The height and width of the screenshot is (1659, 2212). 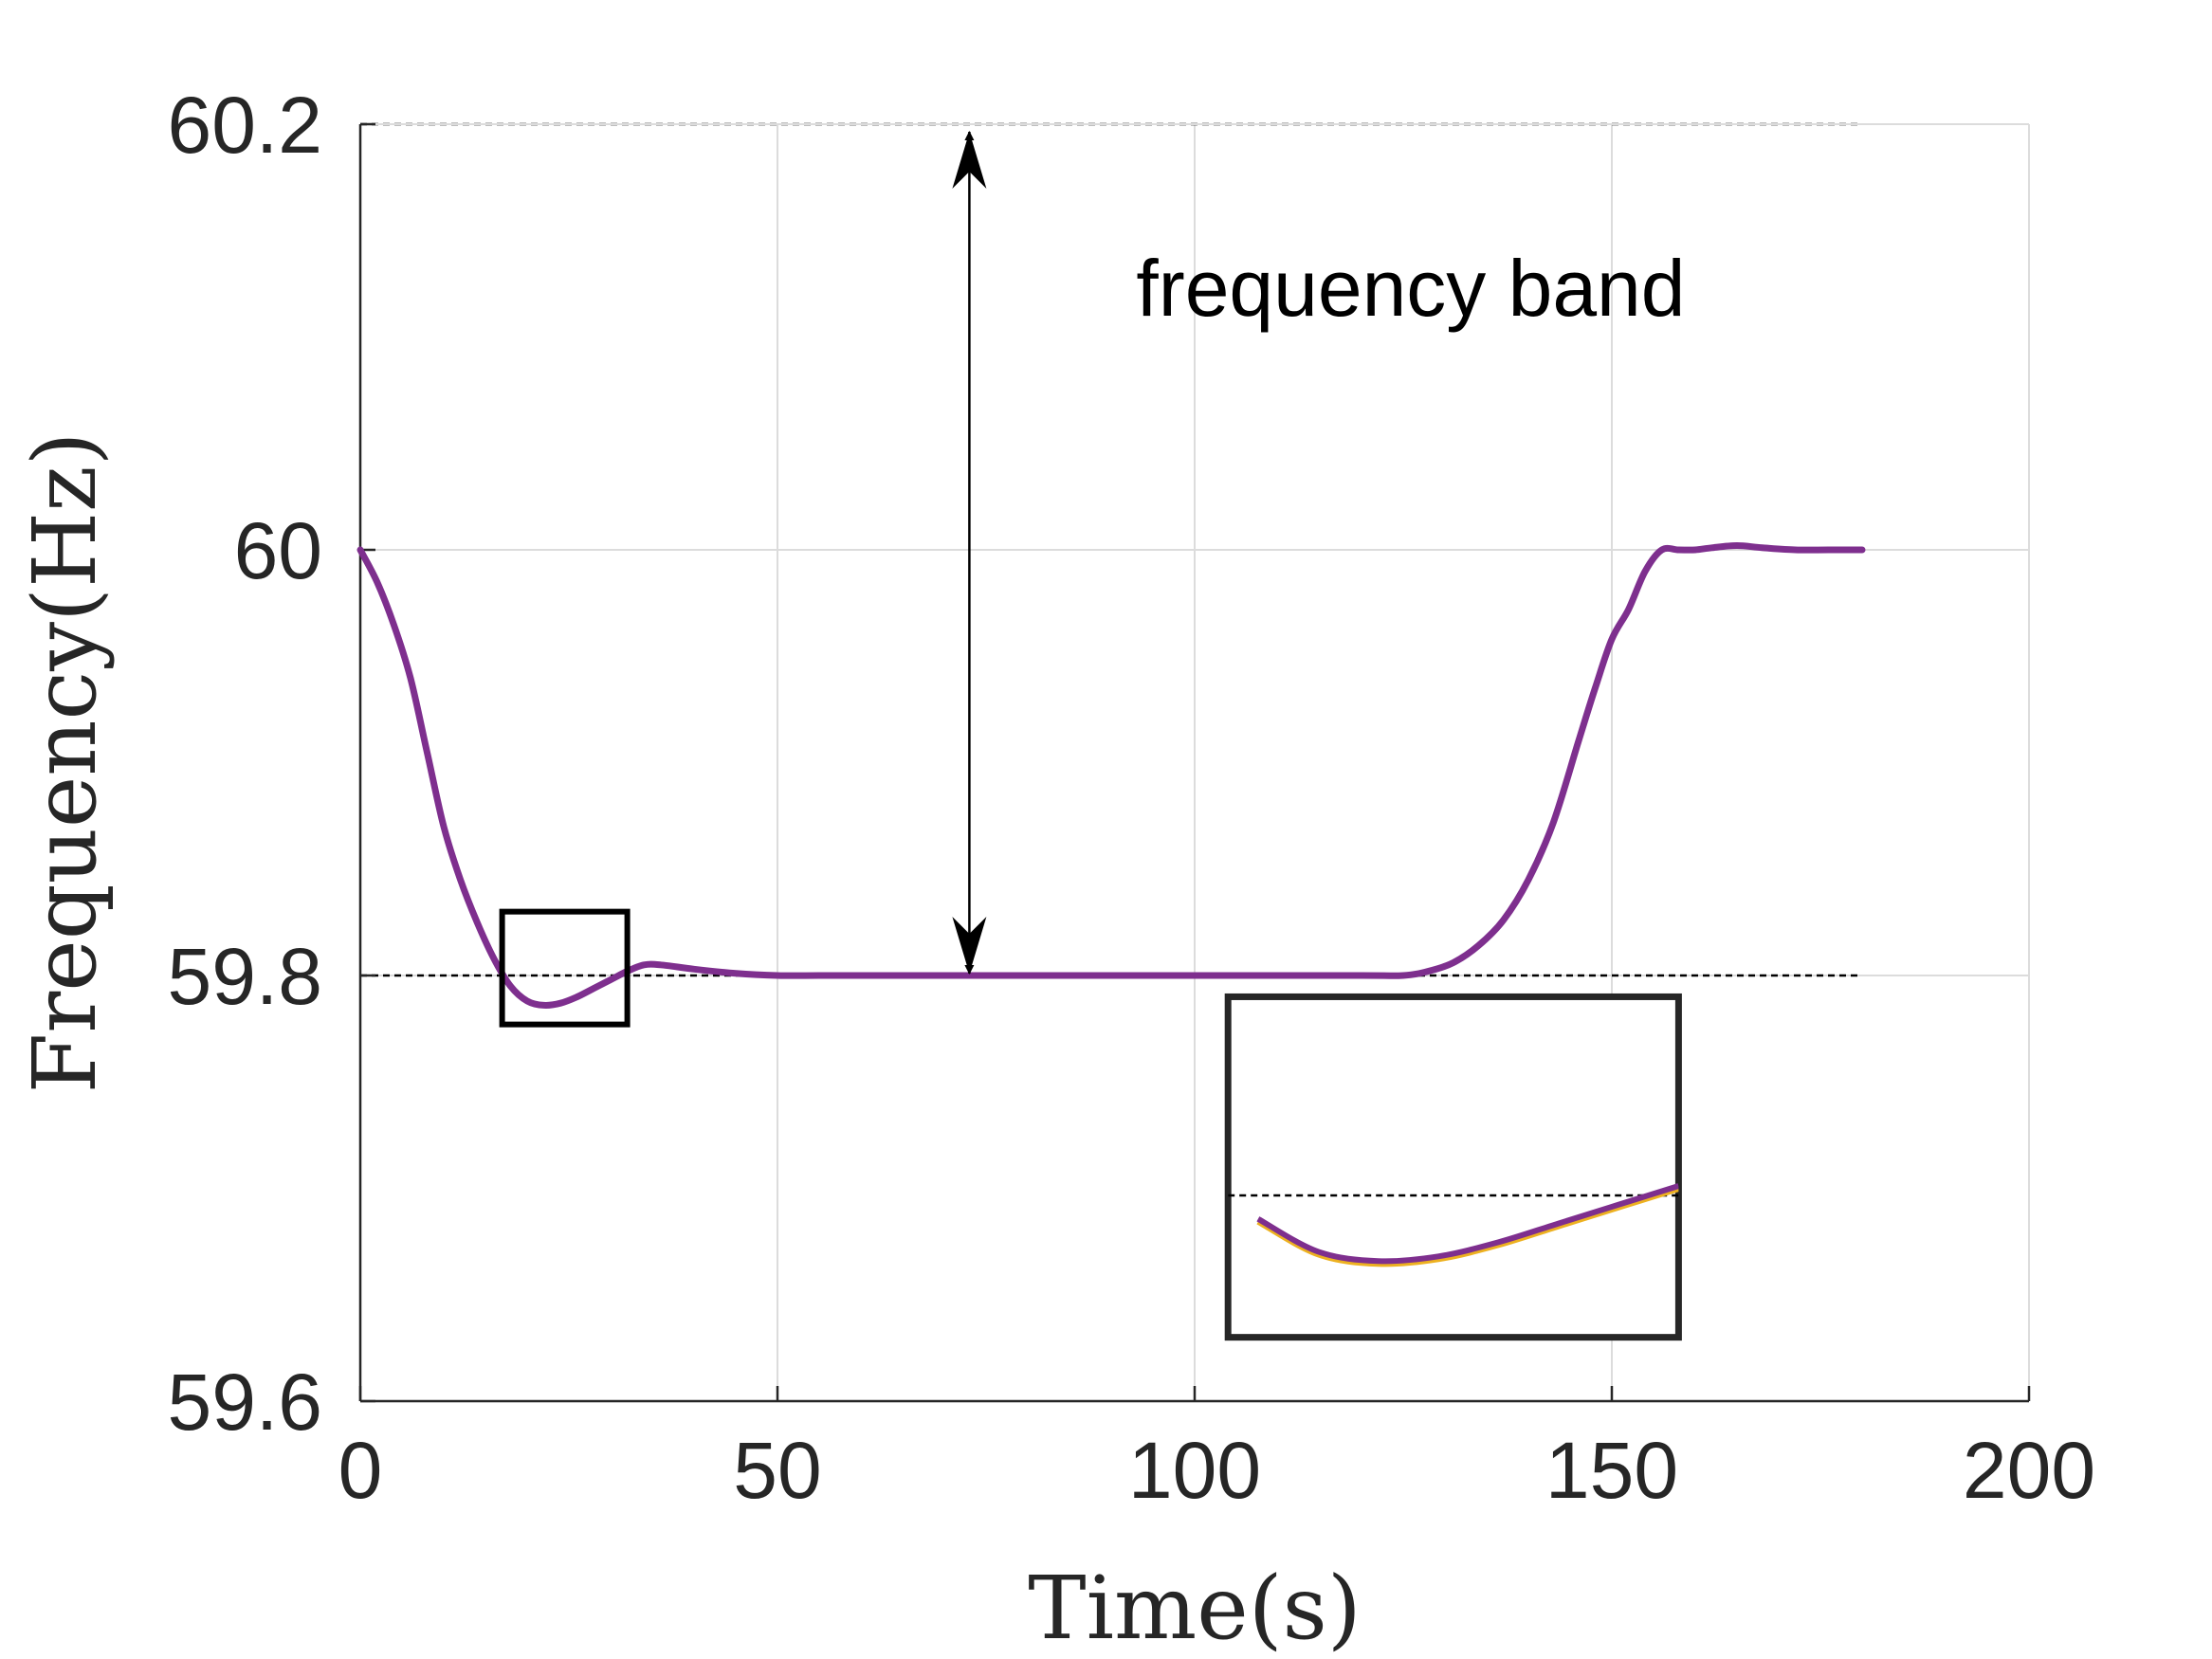 What do you see at coordinates (360, 1470) in the screenshot?
I see `x-tick-label: 0` at bounding box center [360, 1470].